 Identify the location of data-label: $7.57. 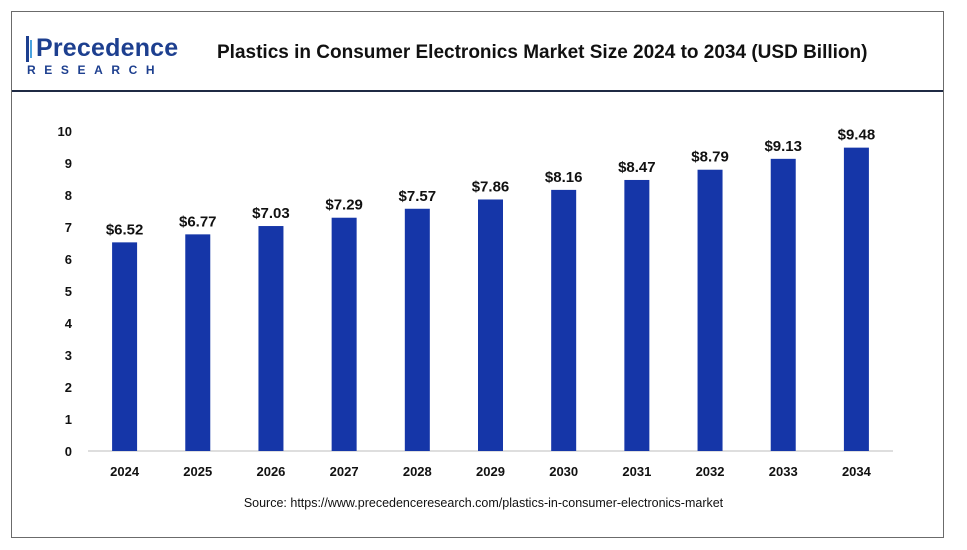
(418, 196).